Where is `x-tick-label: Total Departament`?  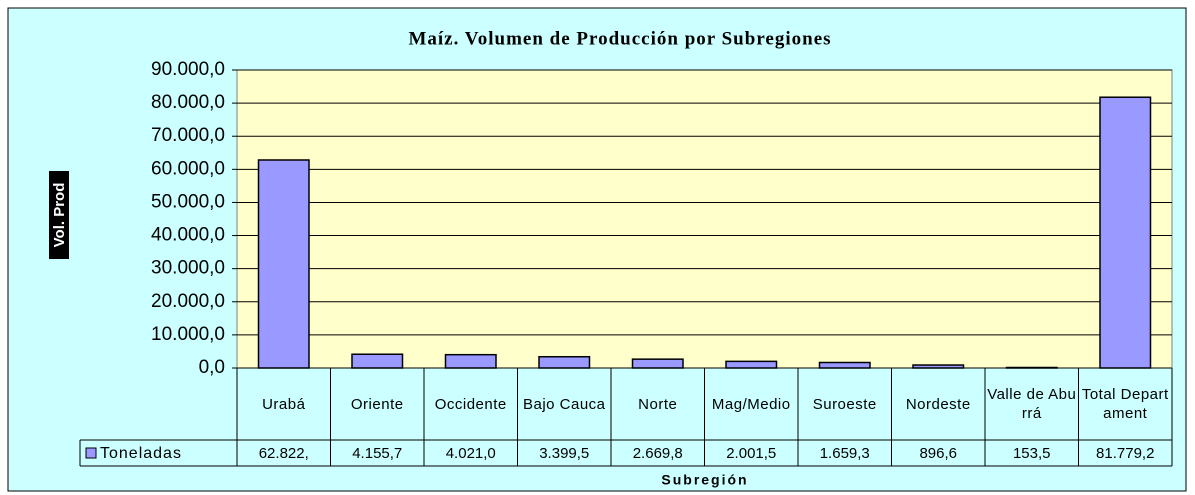 x-tick-label: Total Departament is located at coordinates (1125, 404).